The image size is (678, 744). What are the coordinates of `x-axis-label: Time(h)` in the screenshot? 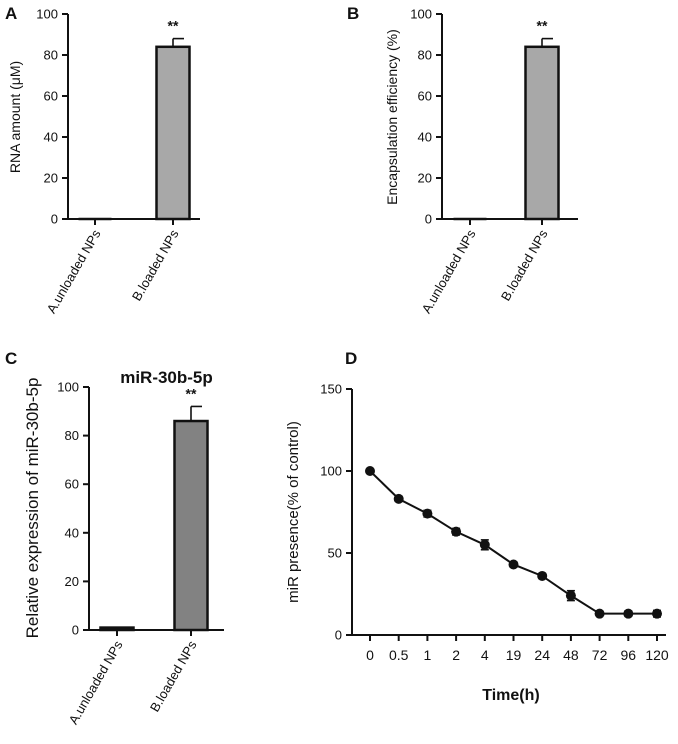 It's located at (510, 695).